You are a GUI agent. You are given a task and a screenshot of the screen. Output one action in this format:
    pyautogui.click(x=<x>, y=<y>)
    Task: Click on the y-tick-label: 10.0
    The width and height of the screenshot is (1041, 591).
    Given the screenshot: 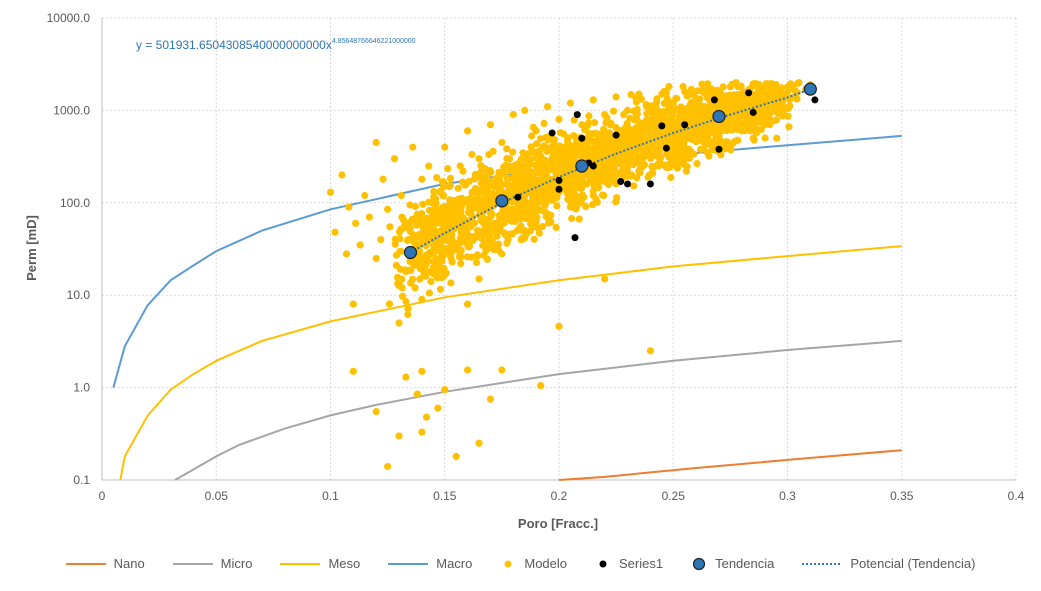 What is the action you would take?
    pyautogui.click(x=79, y=295)
    